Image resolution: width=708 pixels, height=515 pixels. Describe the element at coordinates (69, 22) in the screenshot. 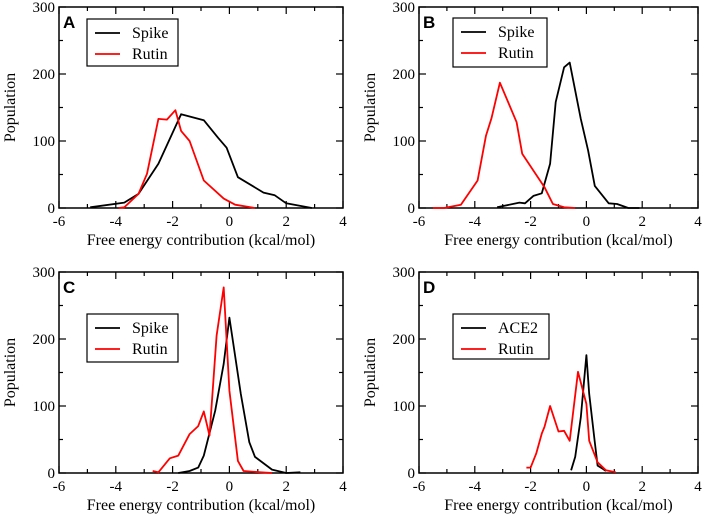

I see `panel-label: A` at that location.